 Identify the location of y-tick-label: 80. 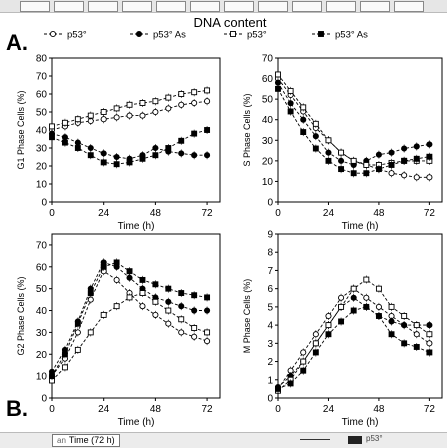
(42, 59).